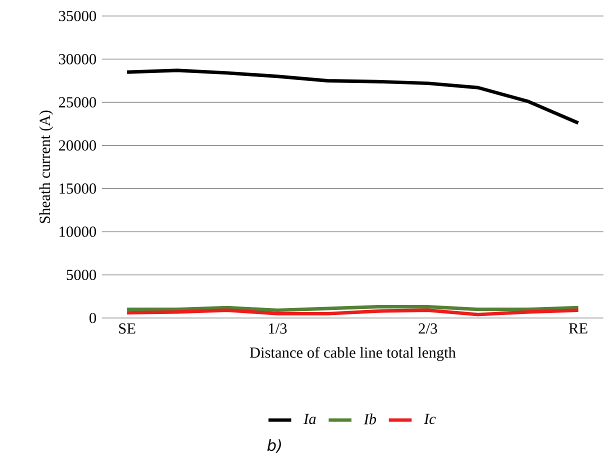  What do you see at coordinates (81, 275) in the screenshot?
I see `y-tick-label: 5000` at bounding box center [81, 275].